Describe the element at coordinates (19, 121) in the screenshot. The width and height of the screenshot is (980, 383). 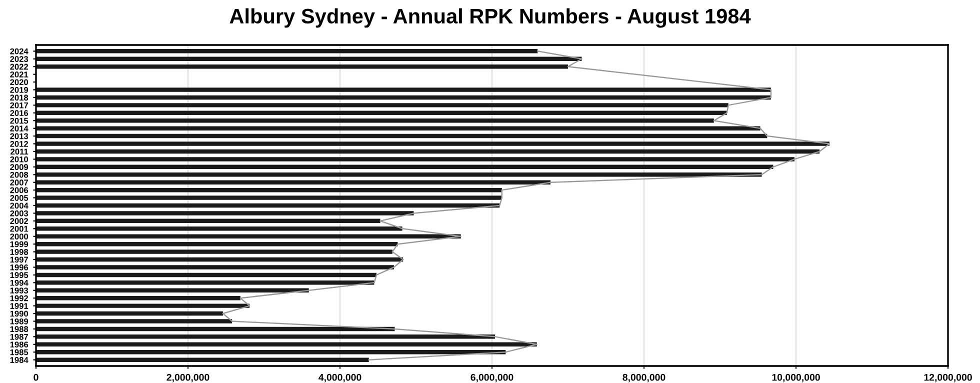
I see `y-tick-label: 2015` at that location.